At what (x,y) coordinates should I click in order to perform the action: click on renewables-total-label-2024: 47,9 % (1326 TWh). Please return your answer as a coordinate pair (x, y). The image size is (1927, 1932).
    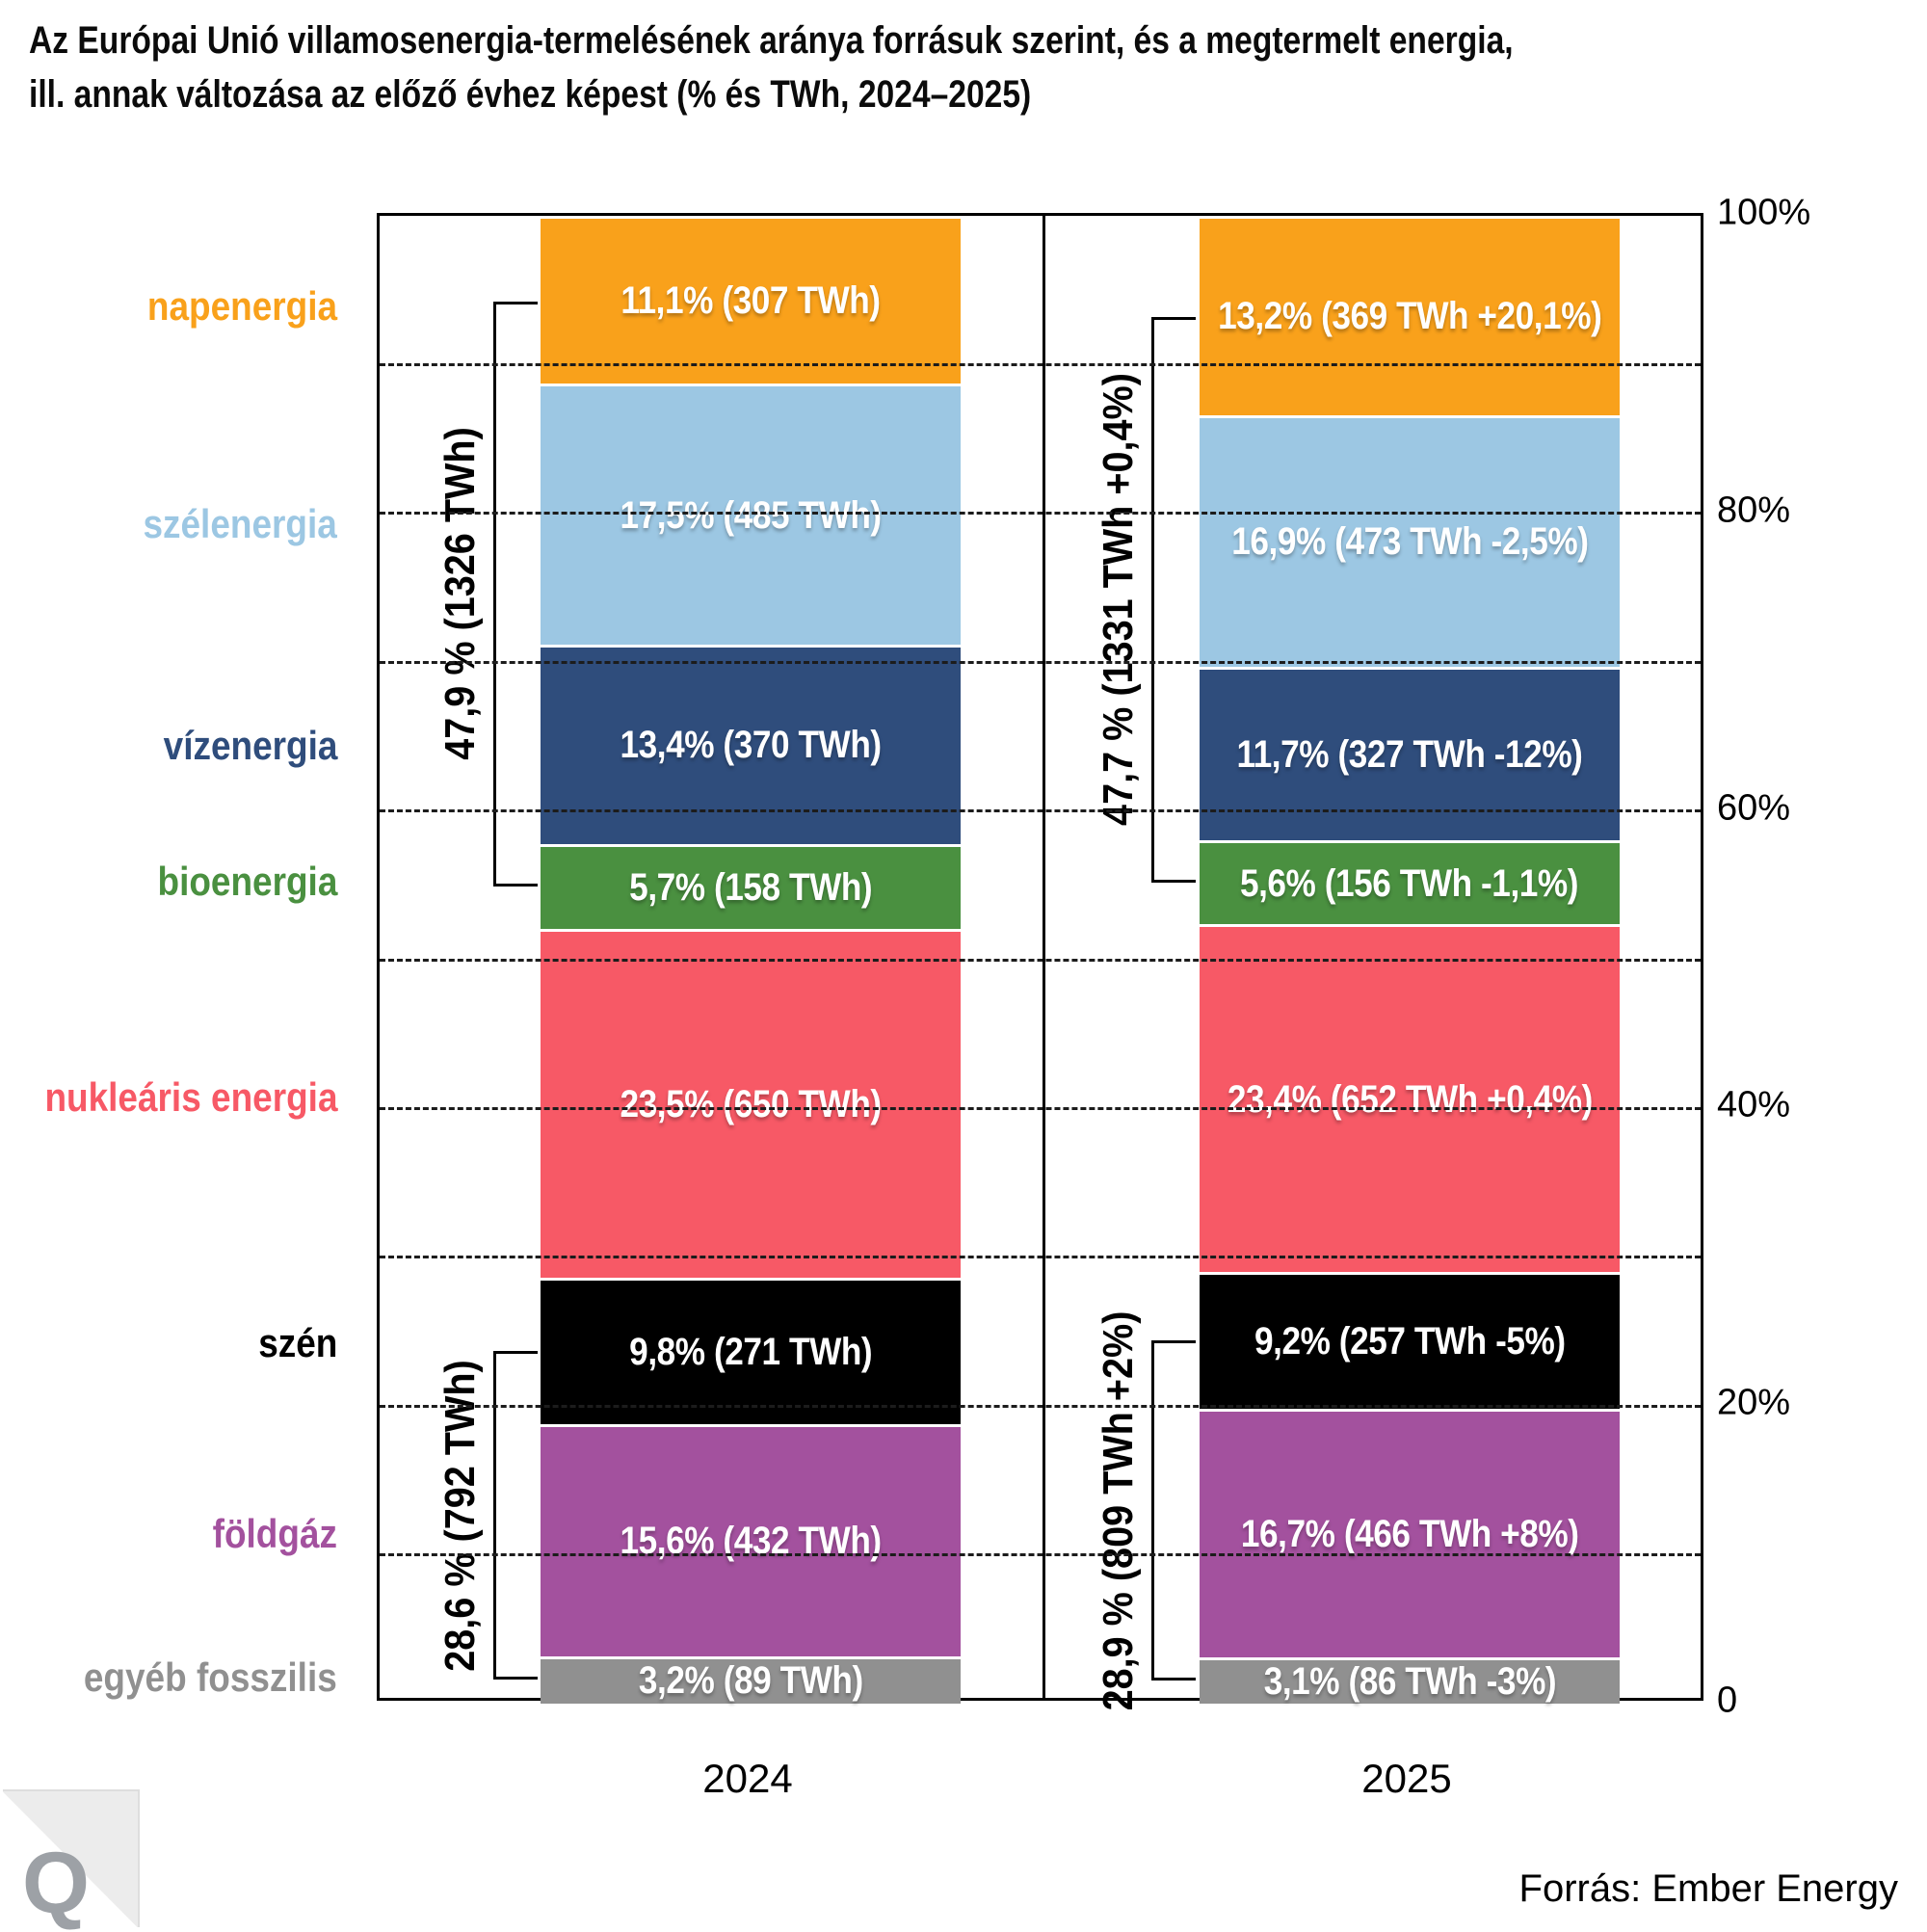
    Looking at the image, I should click on (460, 593).